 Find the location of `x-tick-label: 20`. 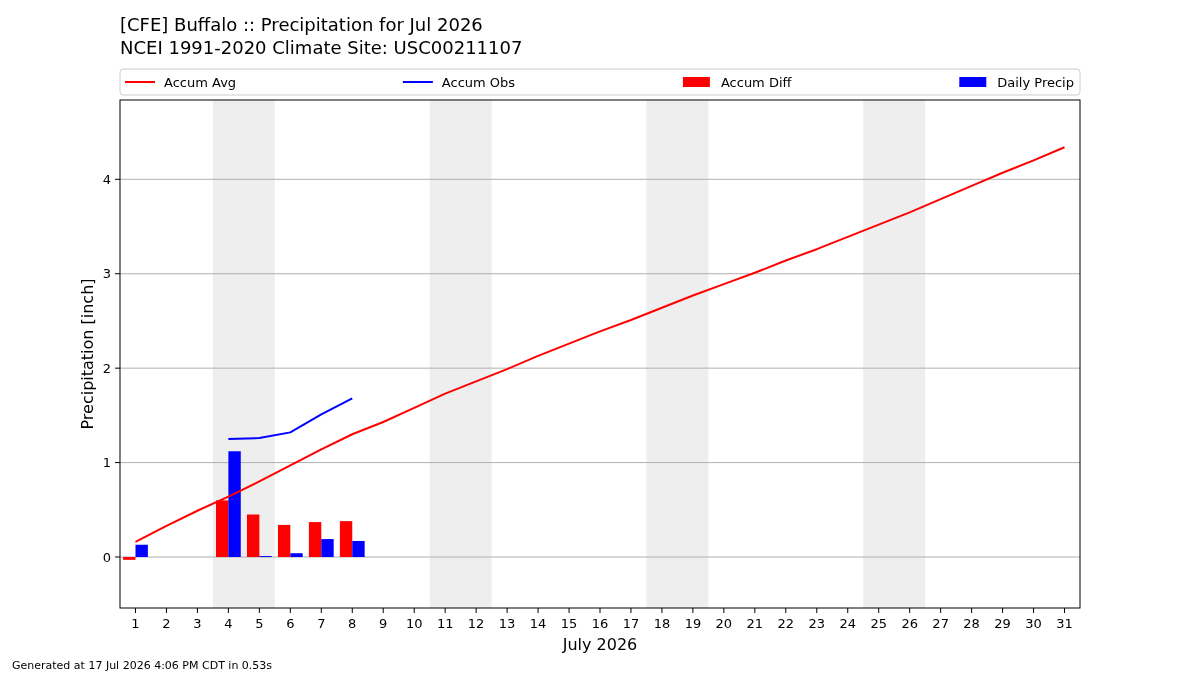

x-tick-label: 20 is located at coordinates (724, 623).